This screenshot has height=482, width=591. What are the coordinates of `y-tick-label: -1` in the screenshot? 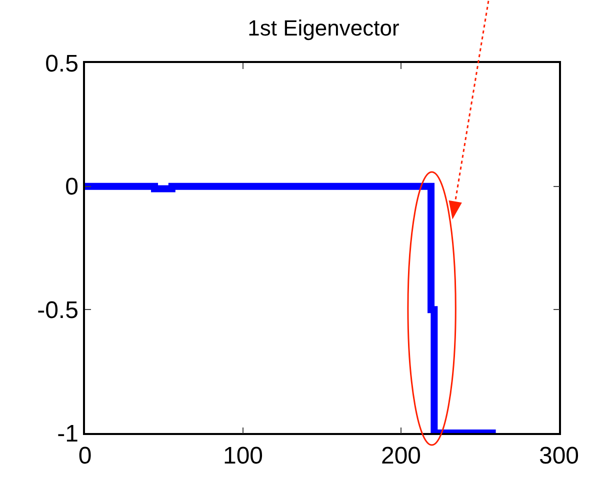 It's located at (67, 434).